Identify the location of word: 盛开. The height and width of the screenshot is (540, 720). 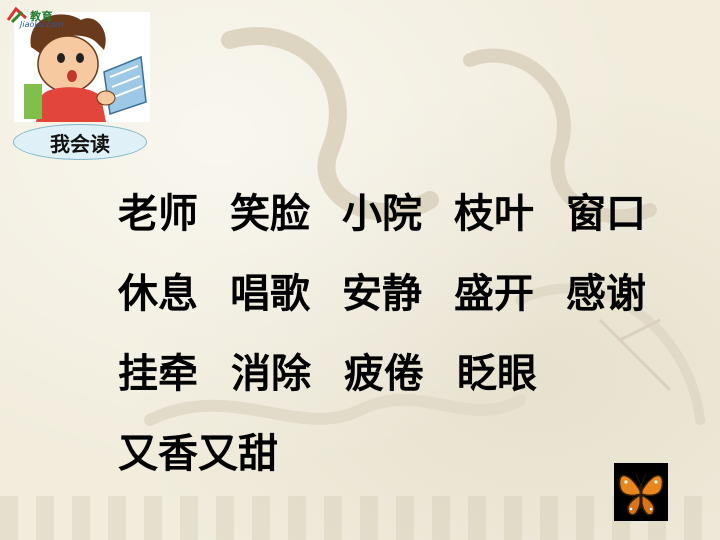
(494, 294).